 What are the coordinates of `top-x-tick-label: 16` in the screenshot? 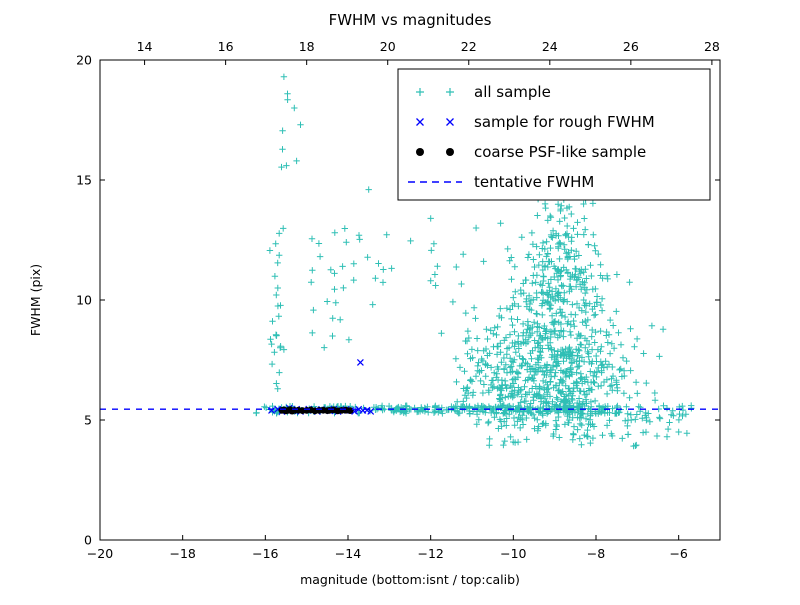 It's located at (226, 46).